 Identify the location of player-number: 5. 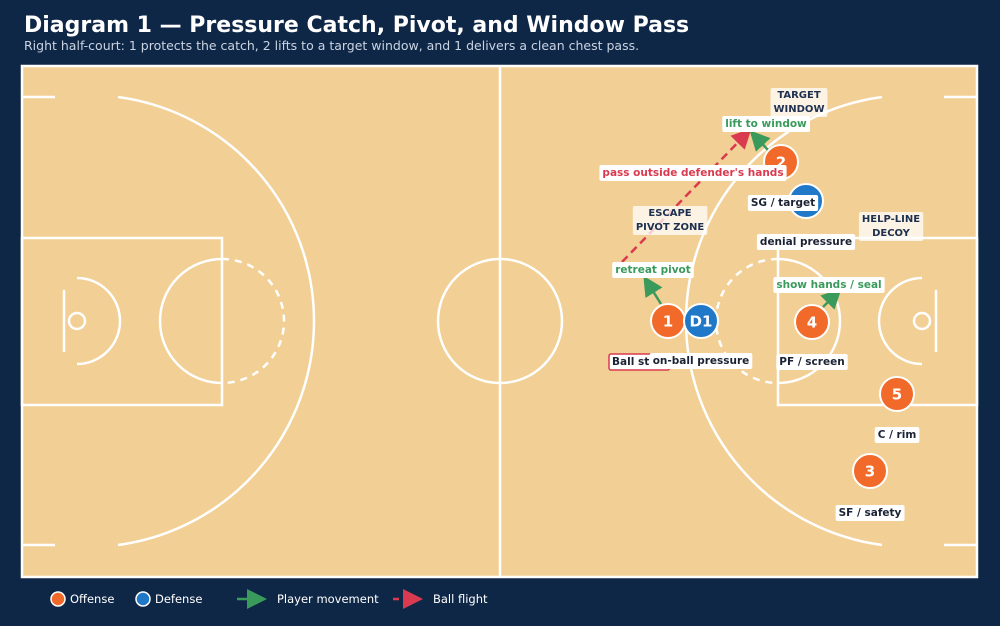
(897, 395).